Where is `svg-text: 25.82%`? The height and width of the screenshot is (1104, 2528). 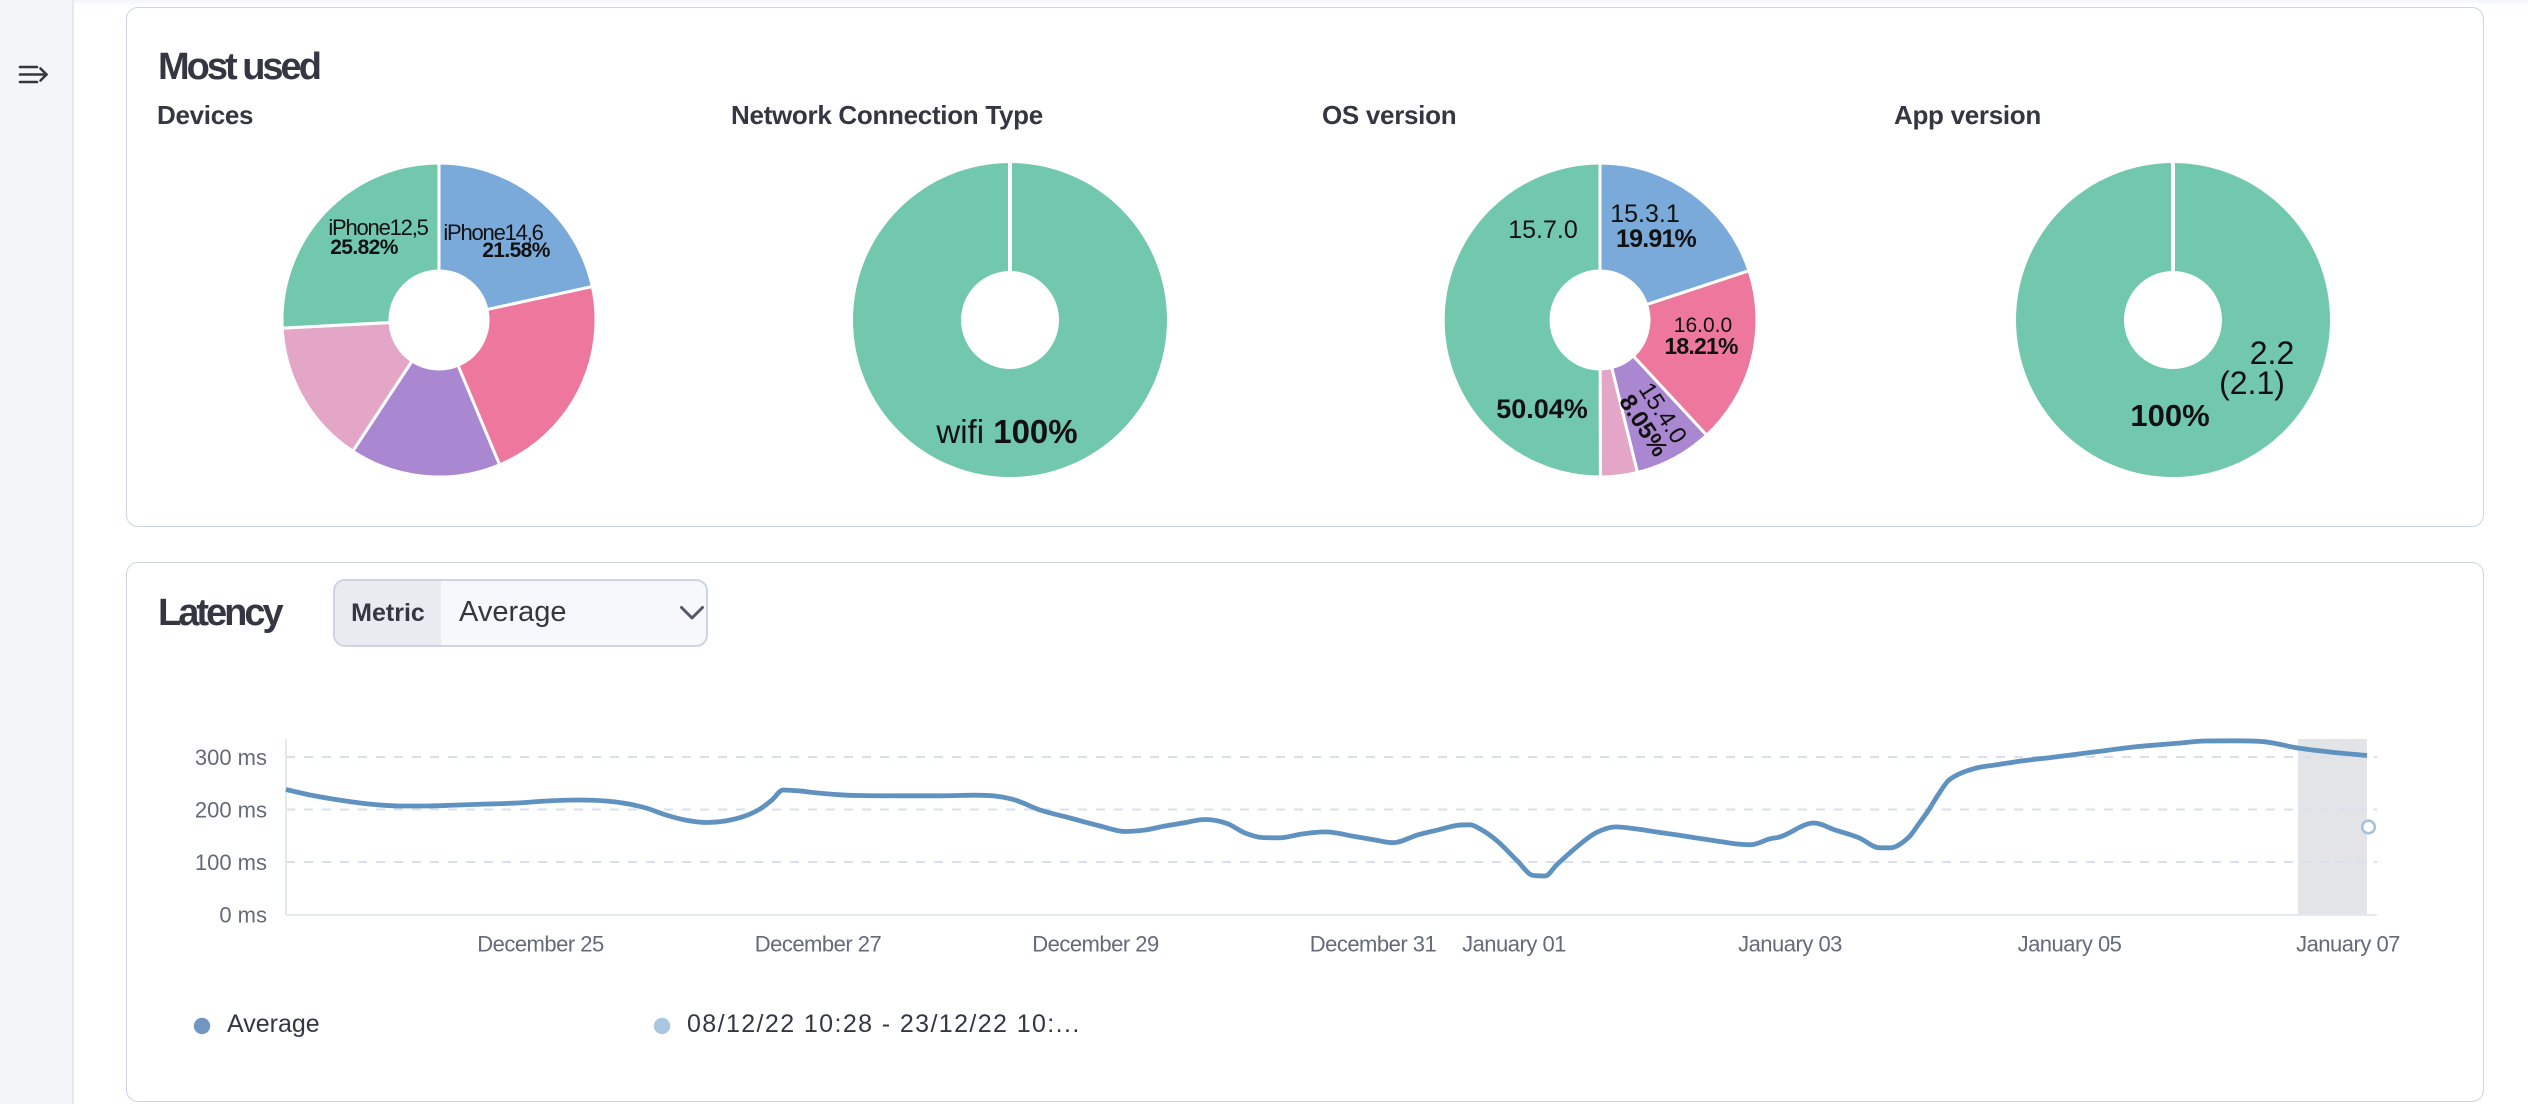 svg-text: 25.82% is located at coordinates (364, 247).